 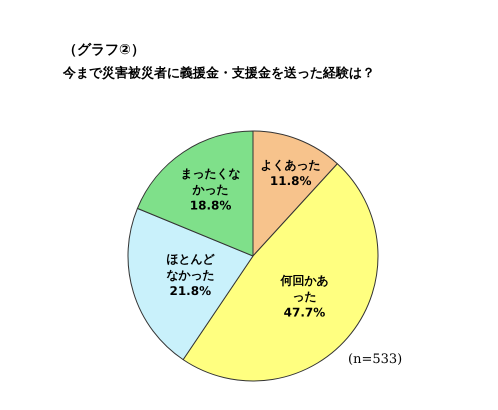 What do you see at coordinates (210, 181) in the screenshot?
I see `slice-label: まったくなかった` at bounding box center [210, 181].